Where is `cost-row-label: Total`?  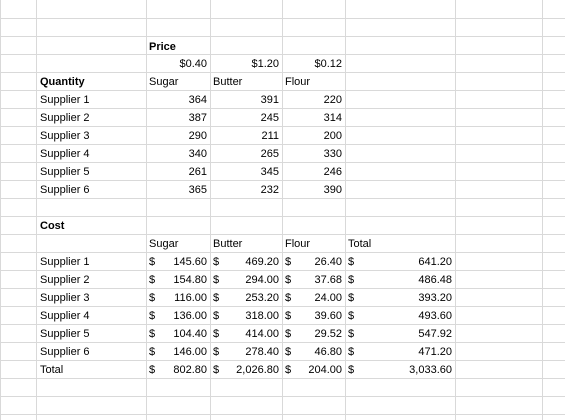 cost-row-label: Total is located at coordinates (52, 370).